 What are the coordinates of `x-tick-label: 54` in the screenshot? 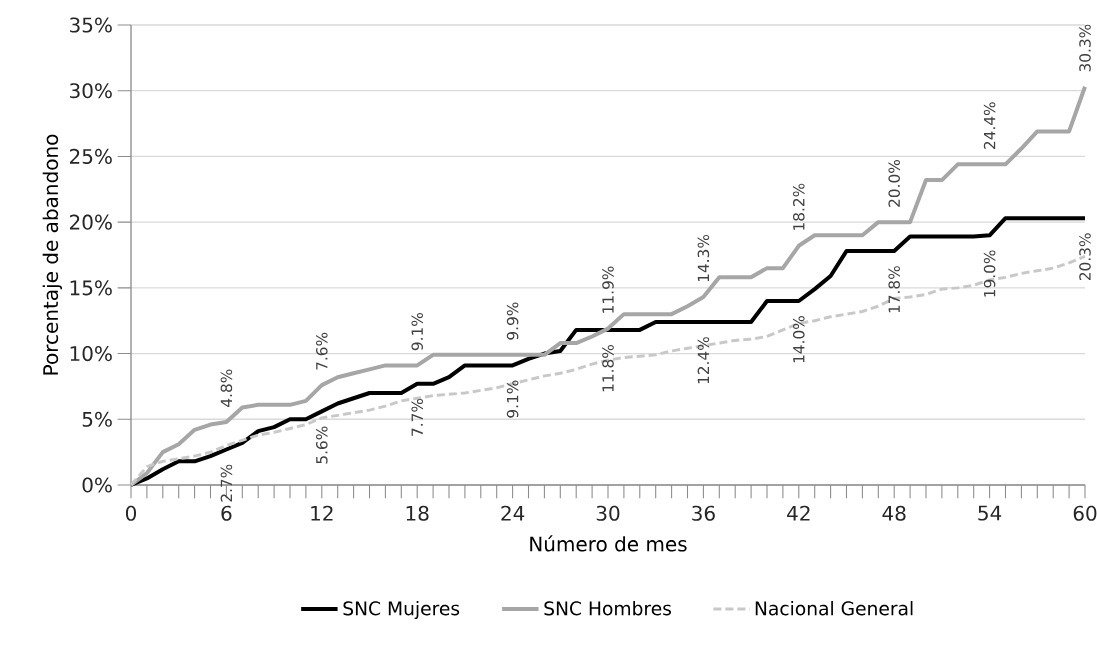 It's located at (990, 513).